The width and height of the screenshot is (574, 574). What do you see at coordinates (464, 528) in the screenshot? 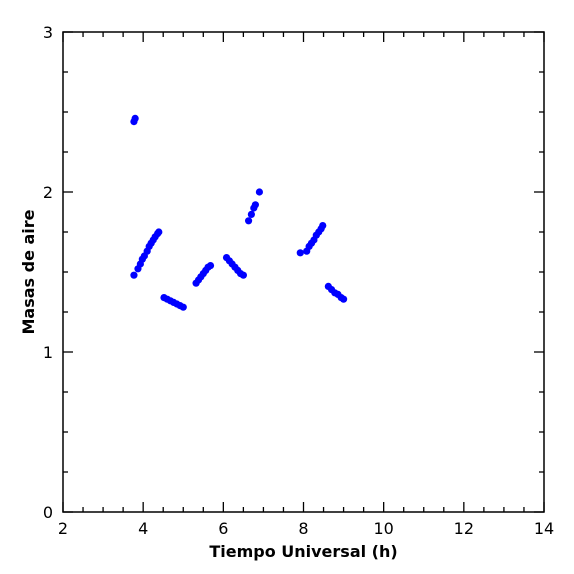
I see `x-tick-label: 12` at bounding box center [464, 528].